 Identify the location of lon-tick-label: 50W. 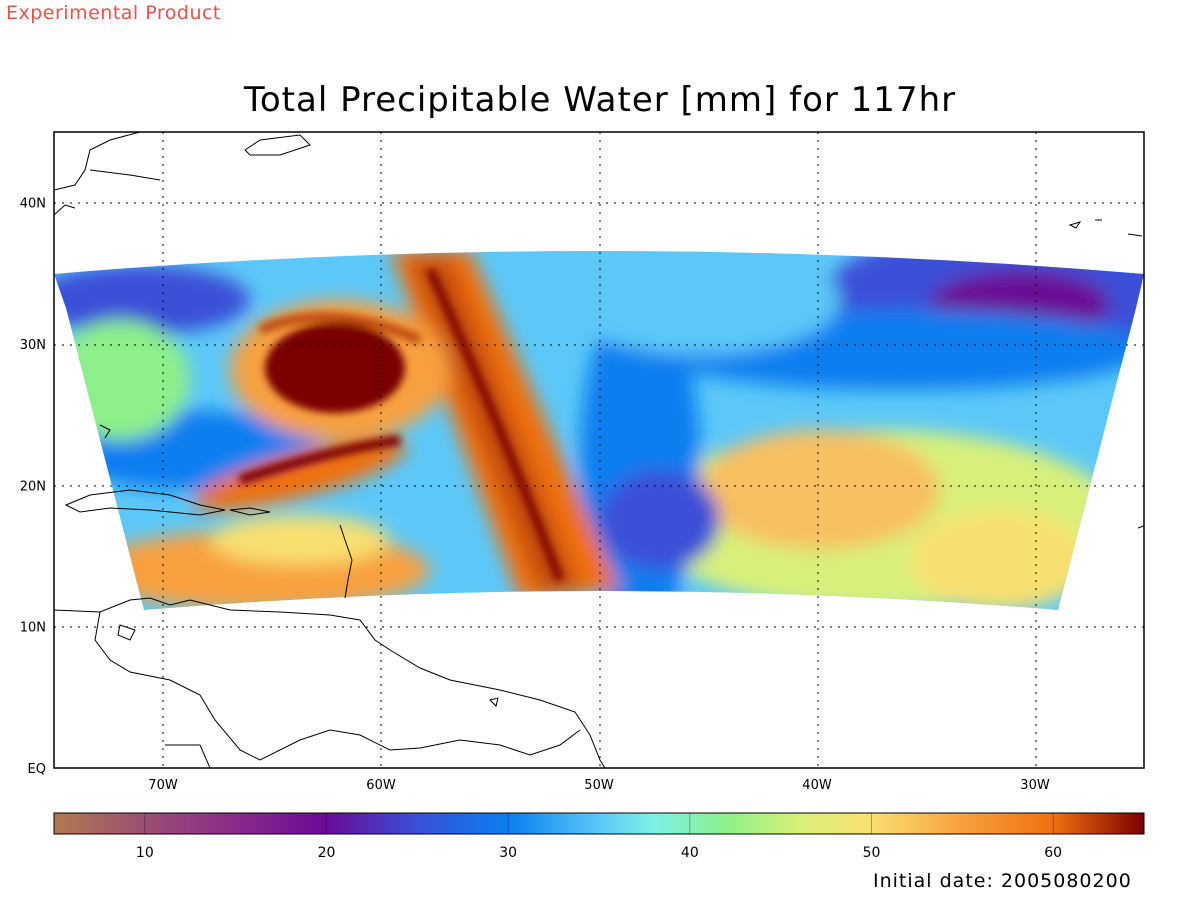
(599, 785).